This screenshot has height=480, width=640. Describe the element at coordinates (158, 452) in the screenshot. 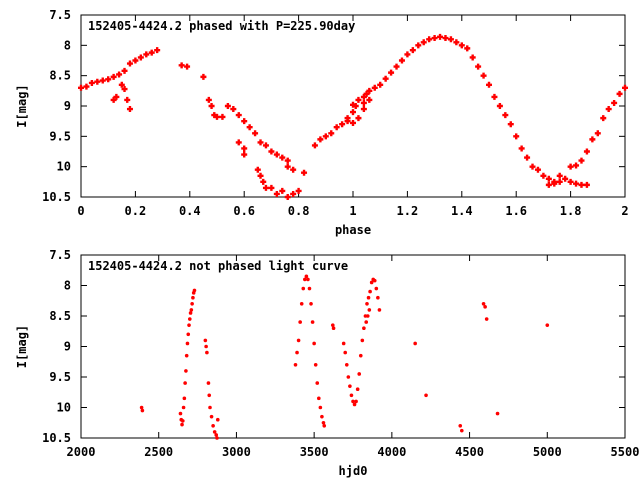

I see `x-tick-label: 2500` at that location.